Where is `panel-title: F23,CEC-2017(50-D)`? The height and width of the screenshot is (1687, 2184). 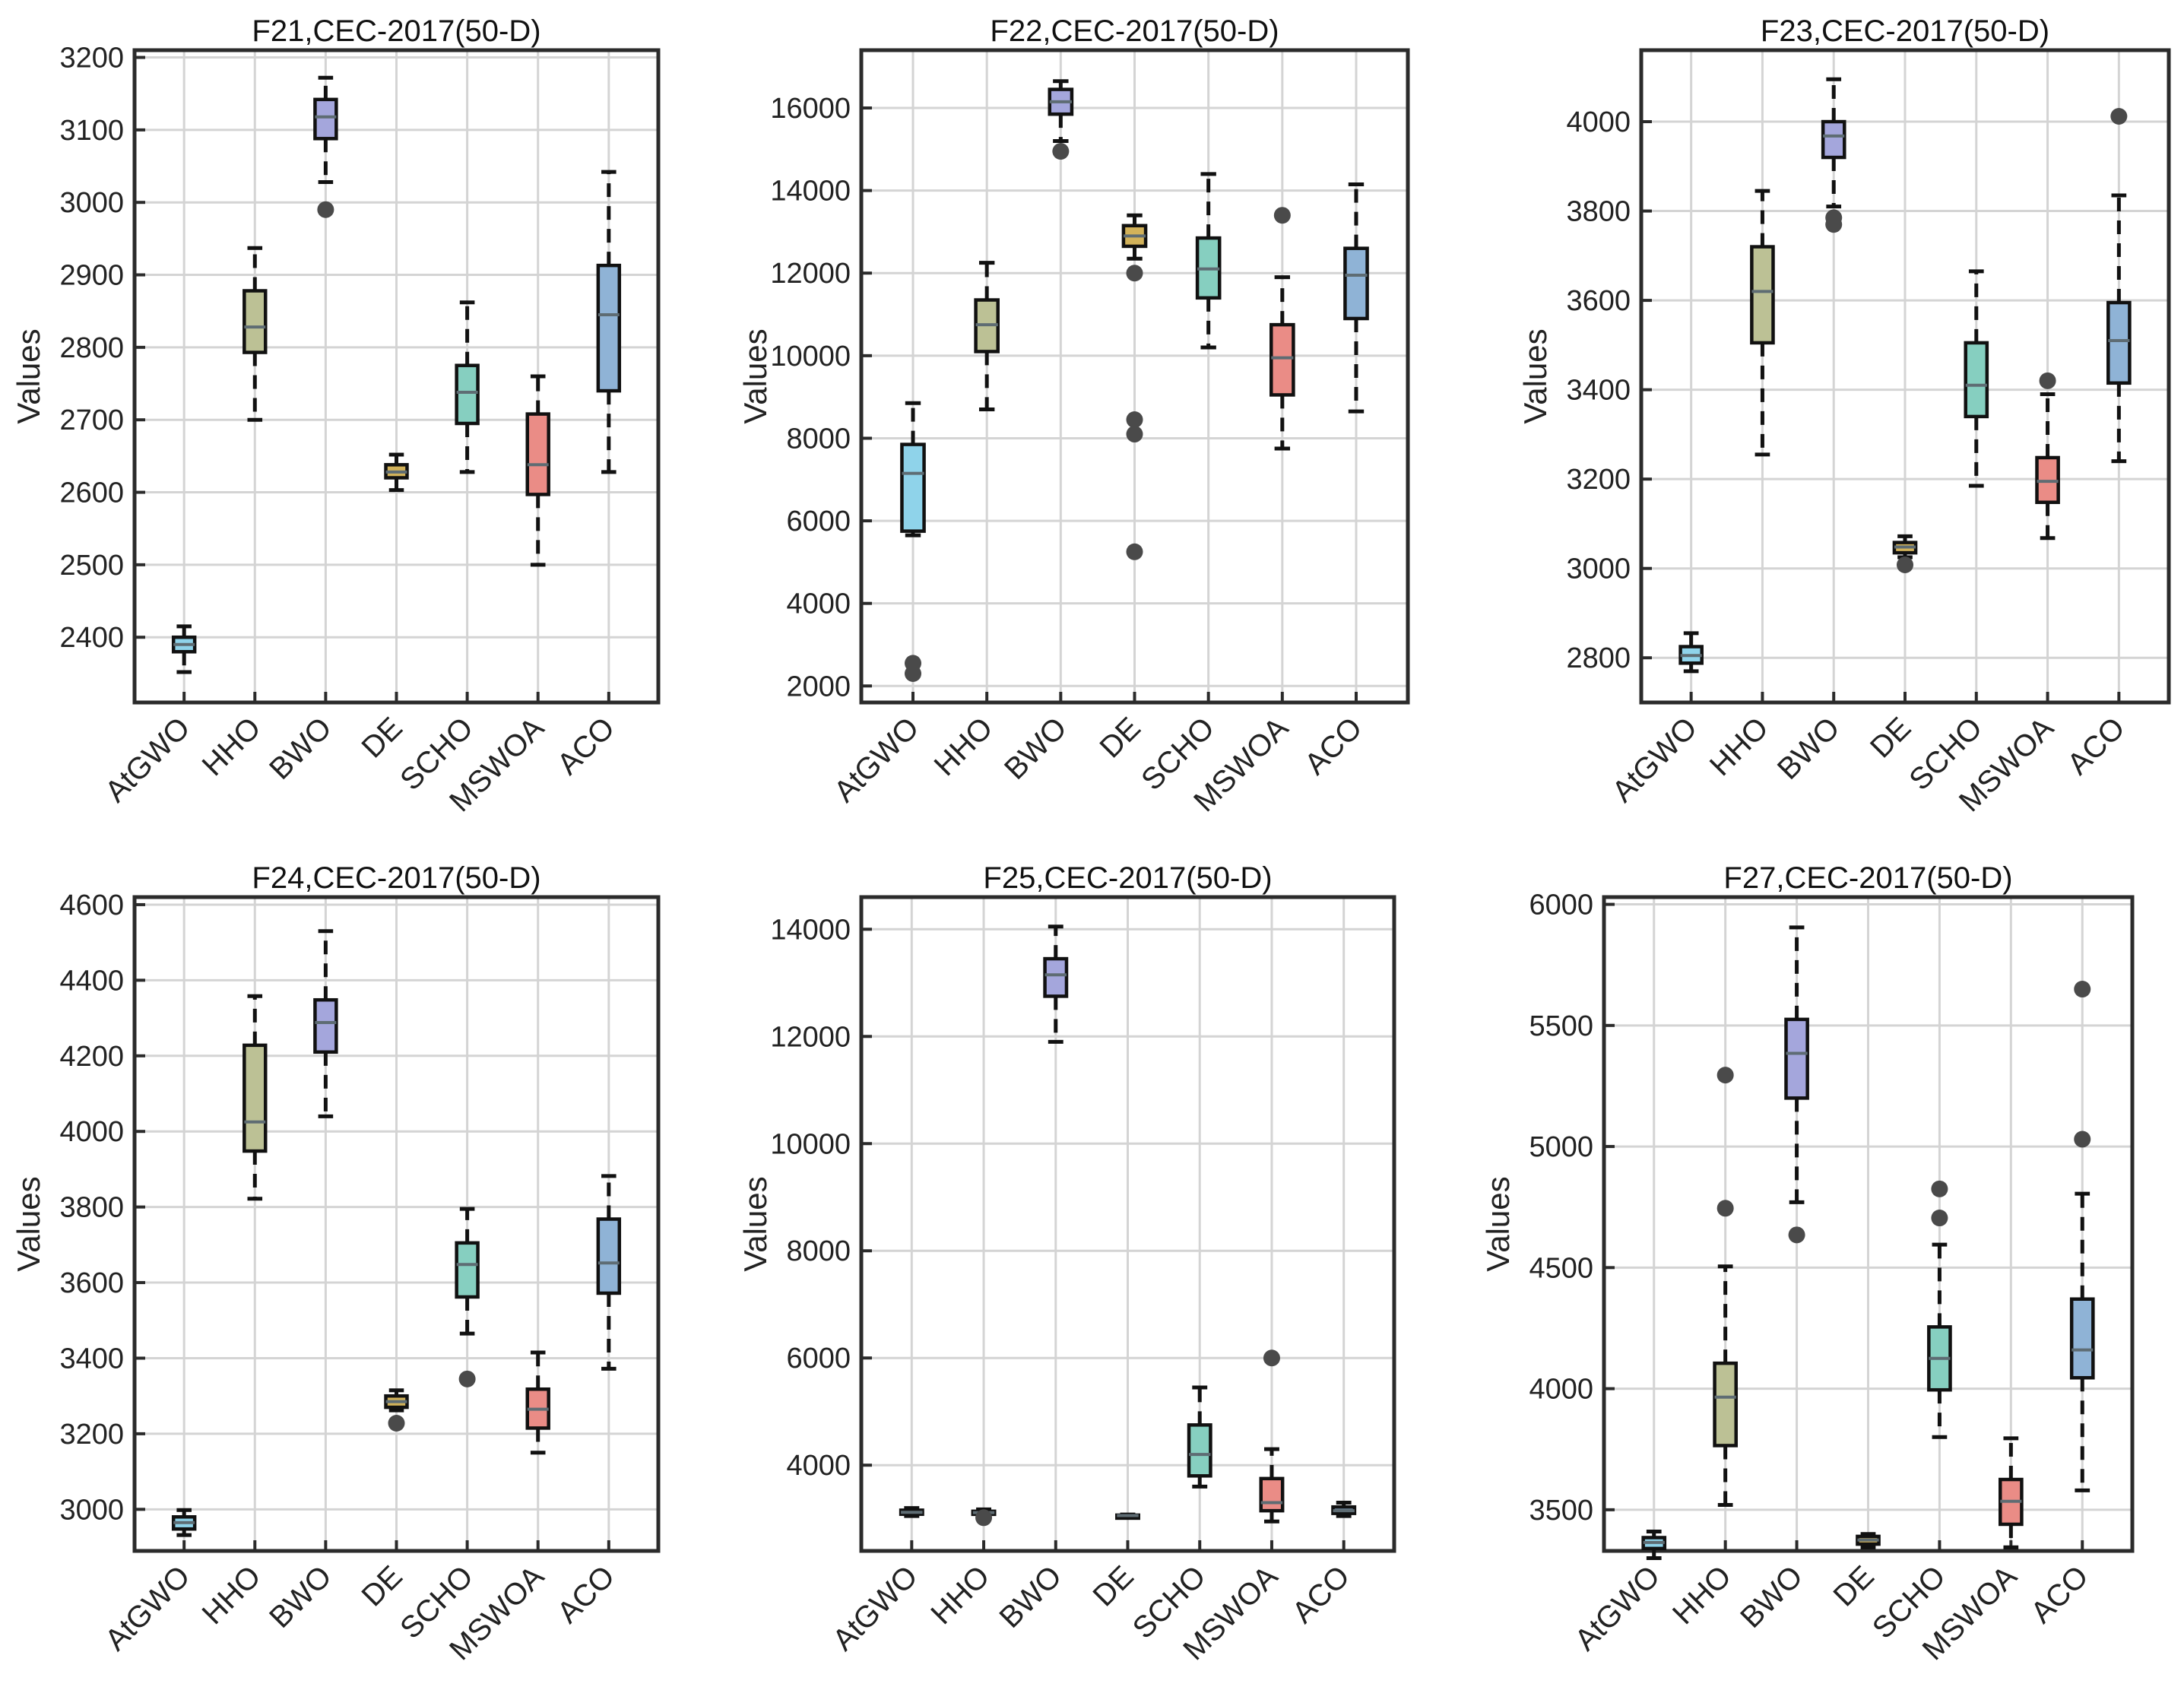 panel-title: F23,CEC-2017(50-D) is located at coordinates (1905, 31).